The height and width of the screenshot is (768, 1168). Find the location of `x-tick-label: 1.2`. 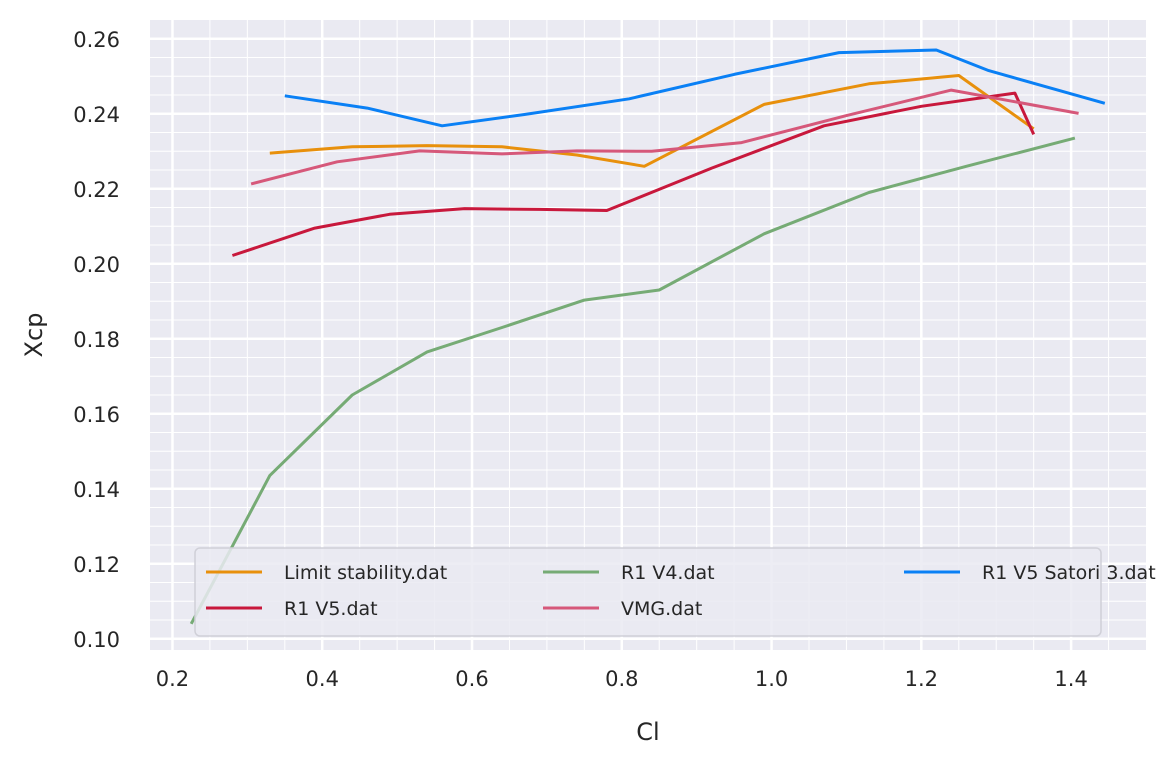

x-tick-label: 1.2 is located at coordinates (921, 679).